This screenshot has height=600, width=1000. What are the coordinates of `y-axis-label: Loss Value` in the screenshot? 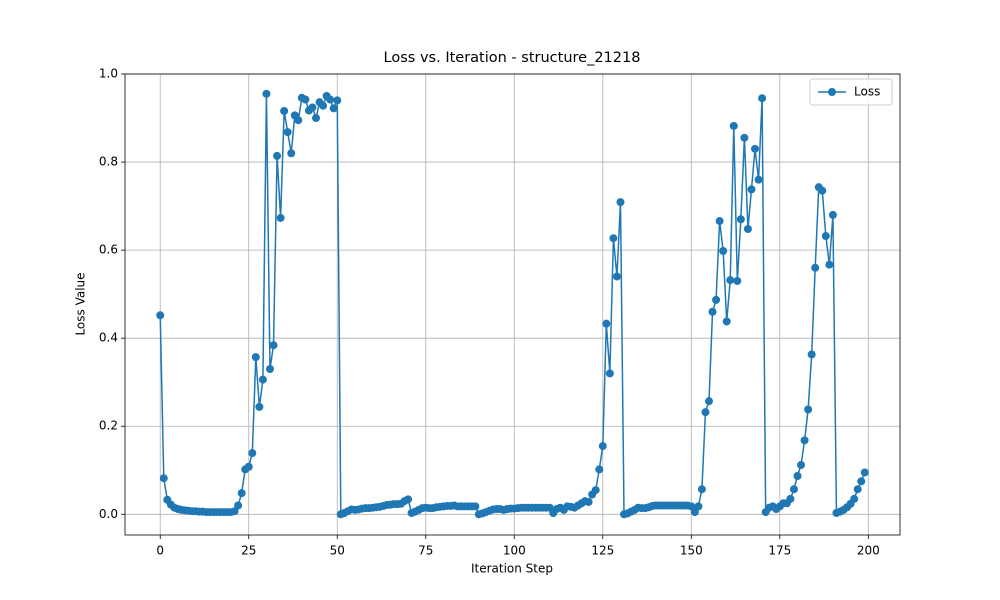 It's located at (81, 303).